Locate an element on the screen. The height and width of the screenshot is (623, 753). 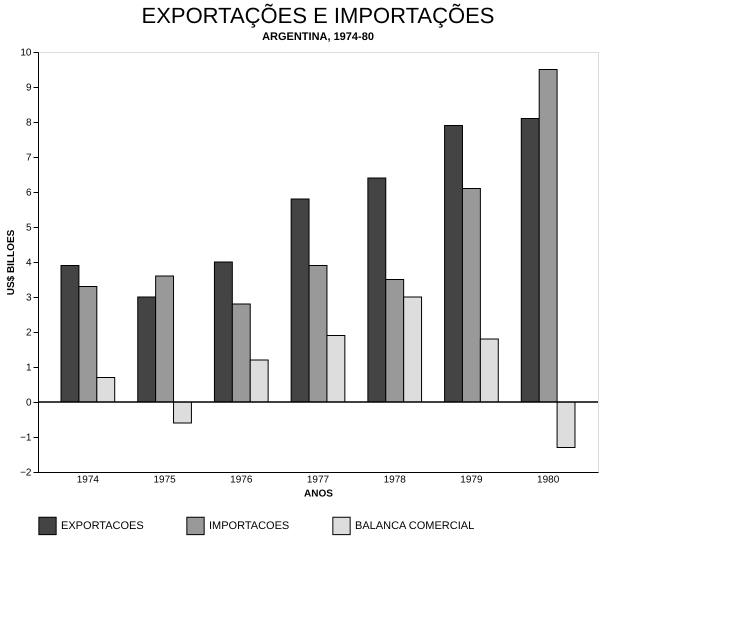
y-tick-label: 1 is located at coordinates (29, 368).